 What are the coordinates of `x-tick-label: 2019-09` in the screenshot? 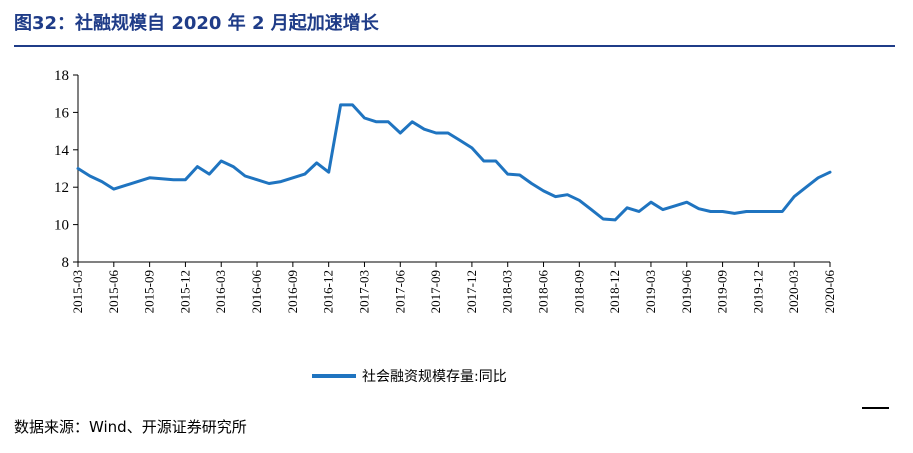 It's located at (722, 291).